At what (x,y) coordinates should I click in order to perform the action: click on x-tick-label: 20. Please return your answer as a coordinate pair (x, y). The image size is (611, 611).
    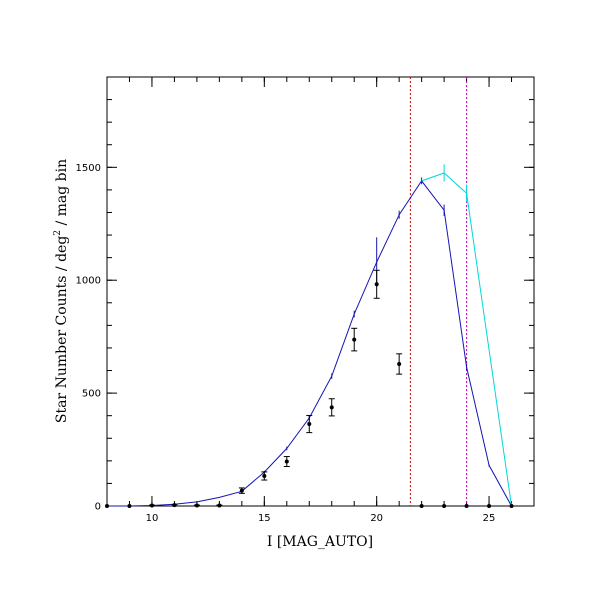
    Looking at the image, I should click on (376, 518).